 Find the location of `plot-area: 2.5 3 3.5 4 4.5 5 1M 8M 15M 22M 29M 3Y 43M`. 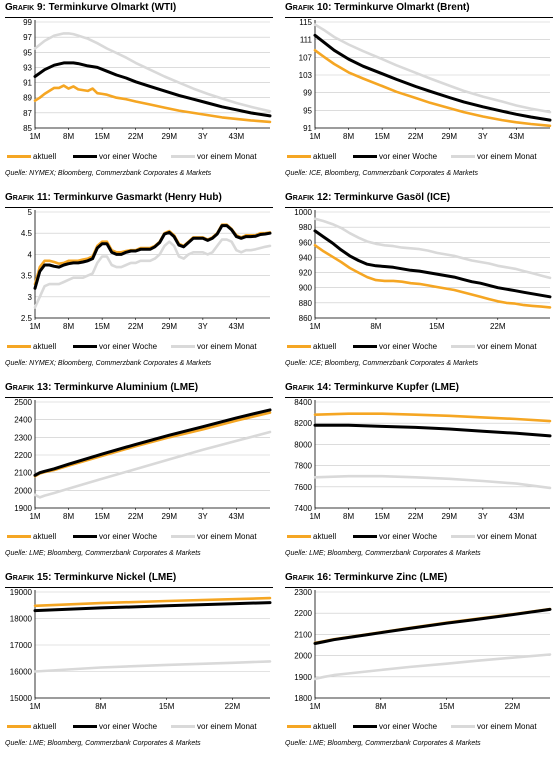

plot-area: 2.5 3 3.5 4 4.5 5 1M 8M 15M 22M 29M 3Y 43M is located at coordinates (146, 269).